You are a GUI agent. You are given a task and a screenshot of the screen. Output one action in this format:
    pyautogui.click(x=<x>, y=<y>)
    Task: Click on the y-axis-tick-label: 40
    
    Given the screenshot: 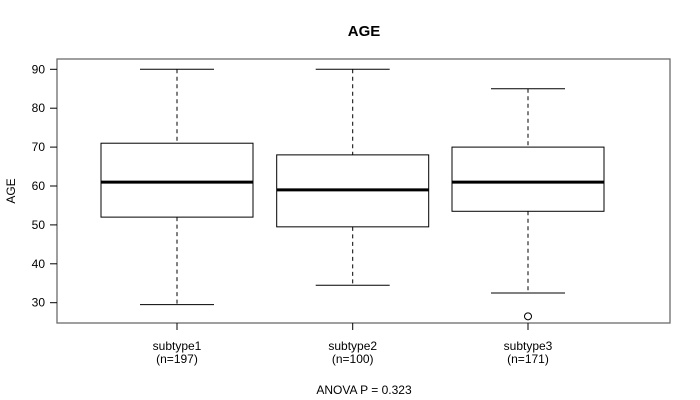 What is the action you would take?
    pyautogui.click(x=39, y=264)
    